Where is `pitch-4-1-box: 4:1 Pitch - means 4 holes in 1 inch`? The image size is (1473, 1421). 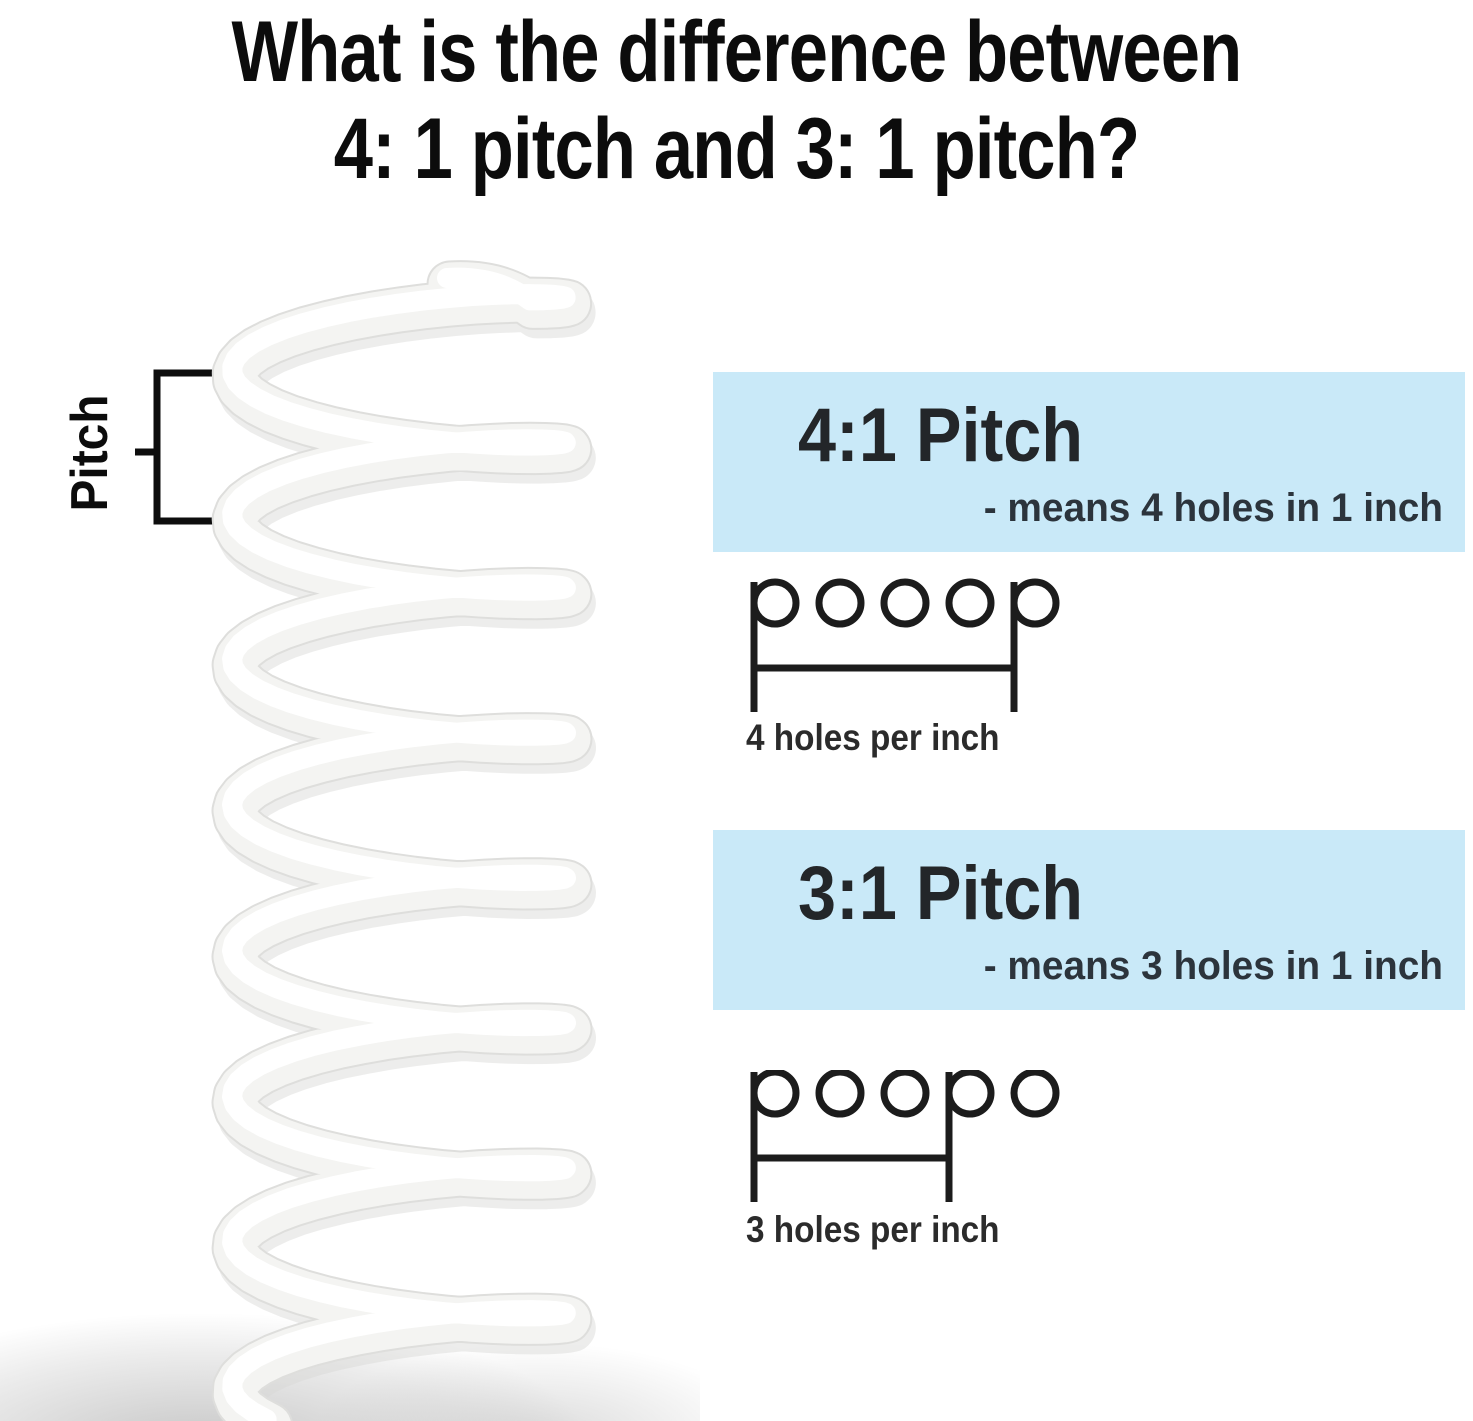 pitch-4-1-box: 4:1 Pitch - means 4 holes in 1 inch is located at coordinates (1089, 462).